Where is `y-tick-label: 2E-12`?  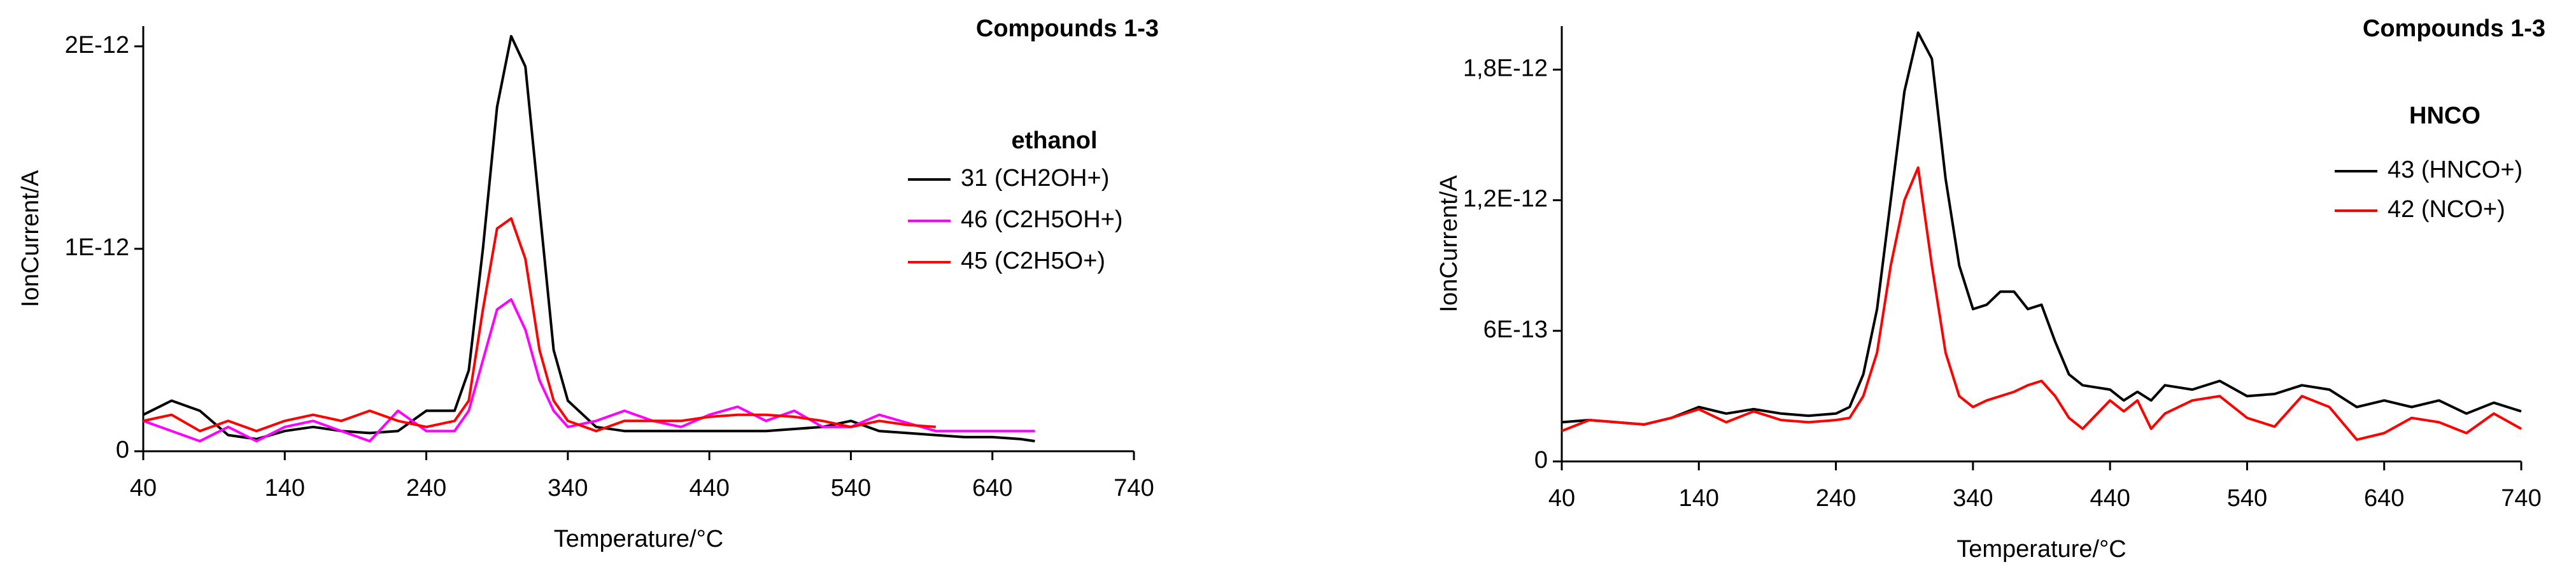 y-tick-label: 2E-12 is located at coordinates (97, 45).